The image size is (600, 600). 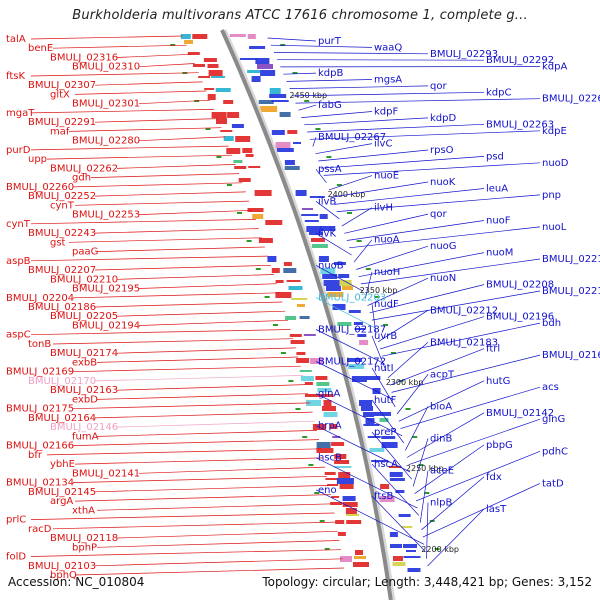 What do you see at coordinates (84, 390) in the screenshot?
I see `gene-label-left: BMULJ_02163` at bounding box center [84, 390].